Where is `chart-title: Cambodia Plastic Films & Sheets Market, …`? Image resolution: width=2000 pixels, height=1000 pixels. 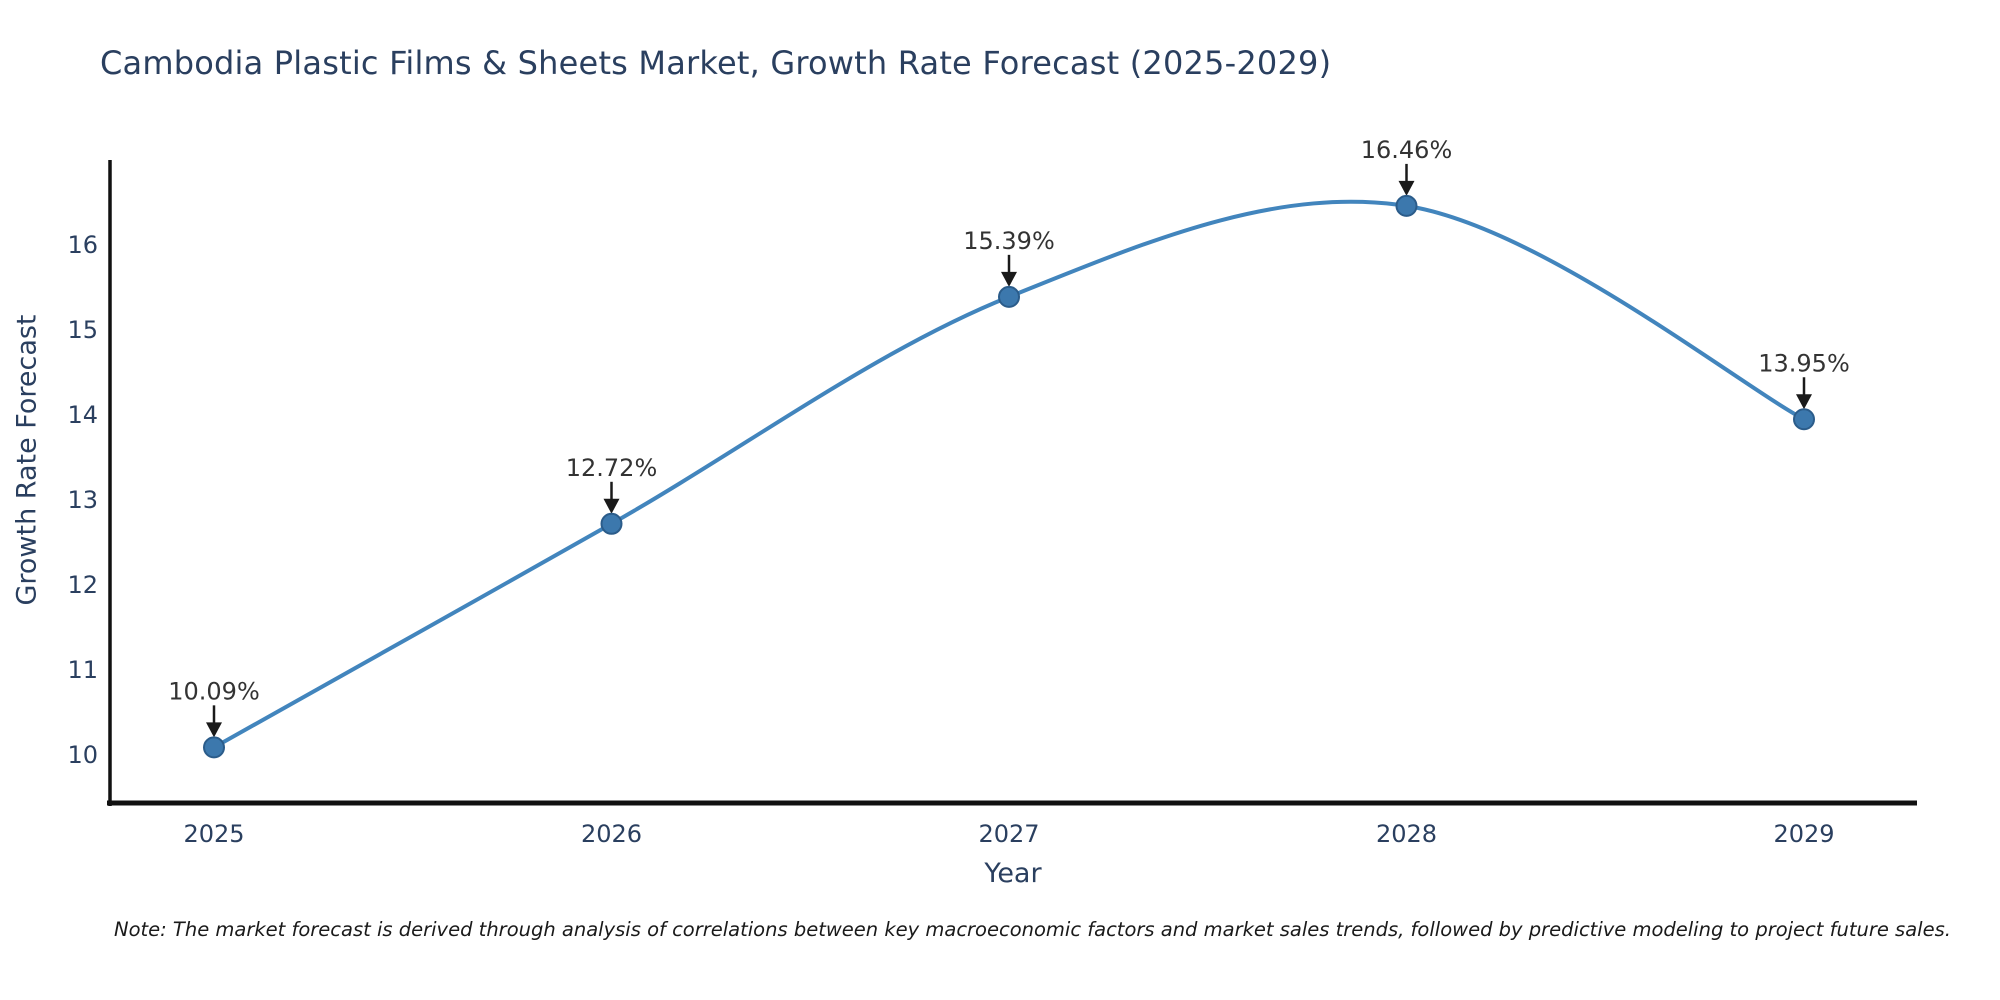
chart-title: Cambodia Plastic Films & Sheets Market, … is located at coordinates (716, 63).